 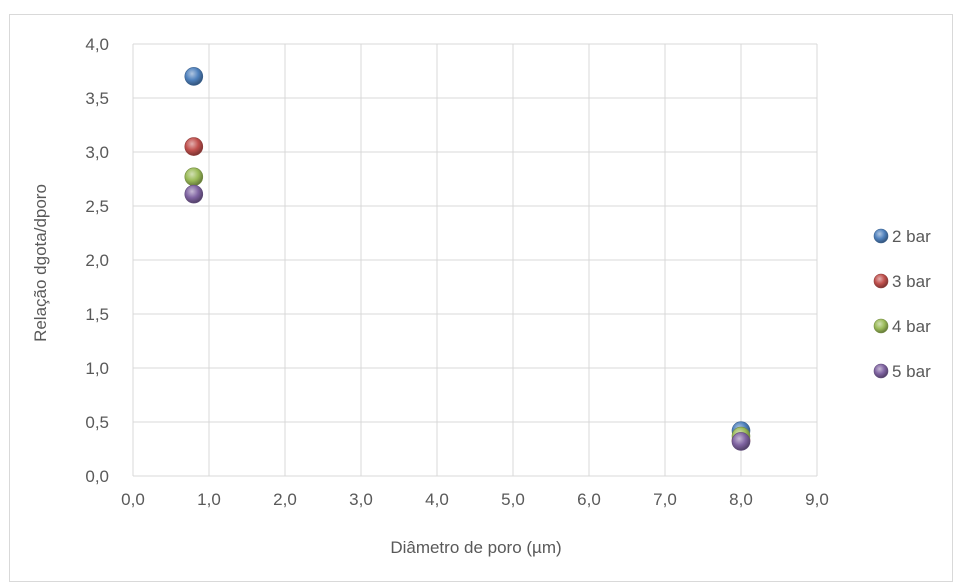 I want to click on x-tick-label: 4,0, so click(x=437, y=499).